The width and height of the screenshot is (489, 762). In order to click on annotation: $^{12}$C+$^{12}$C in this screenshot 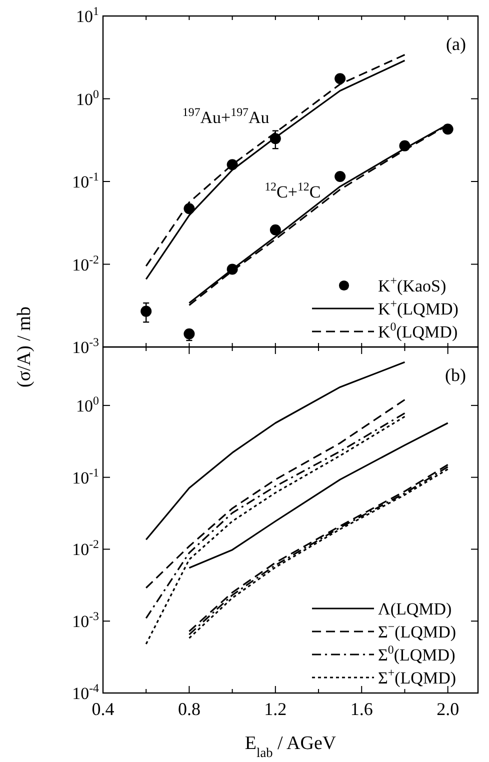, I will do `click(292, 190)`.